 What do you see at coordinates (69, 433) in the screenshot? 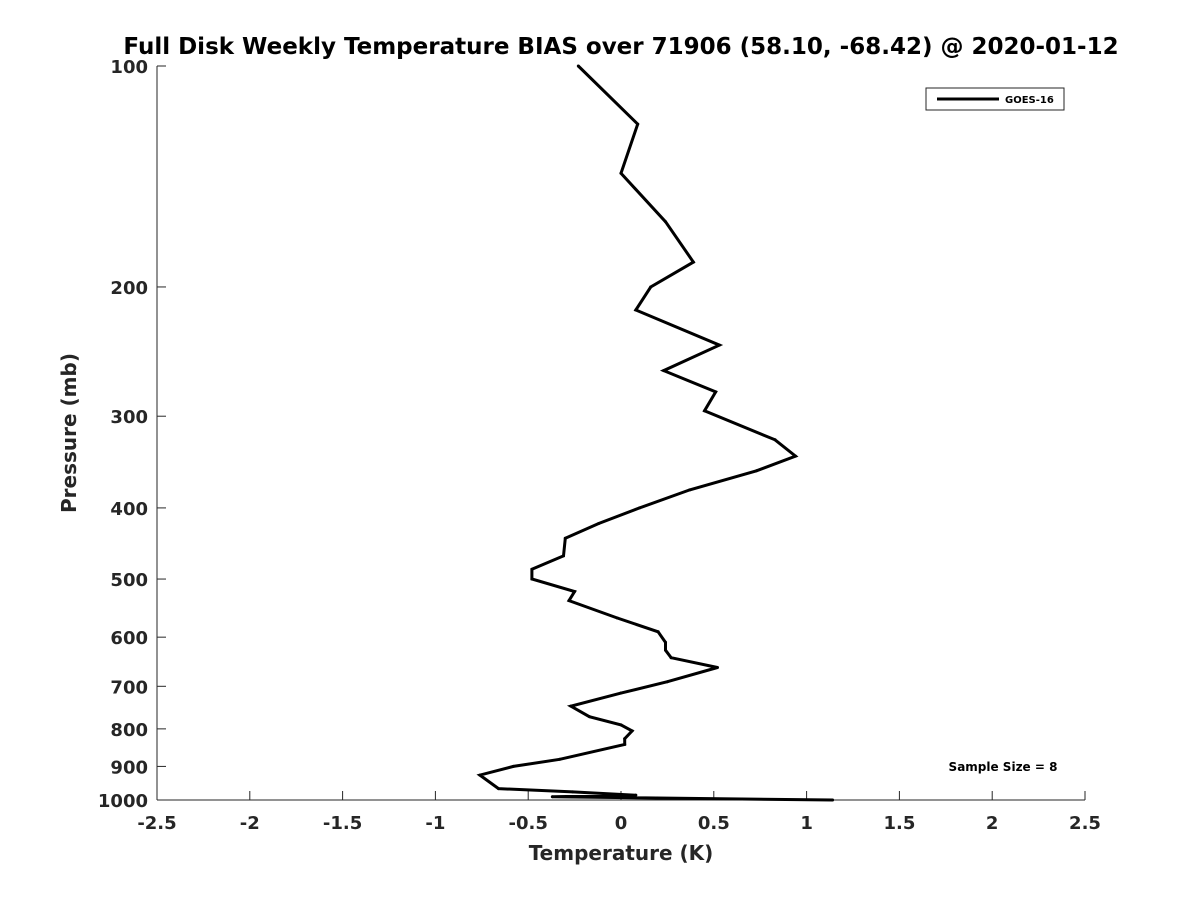
I see `y-axis-label: Pressure (mb)` at bounding box center [69, 433].